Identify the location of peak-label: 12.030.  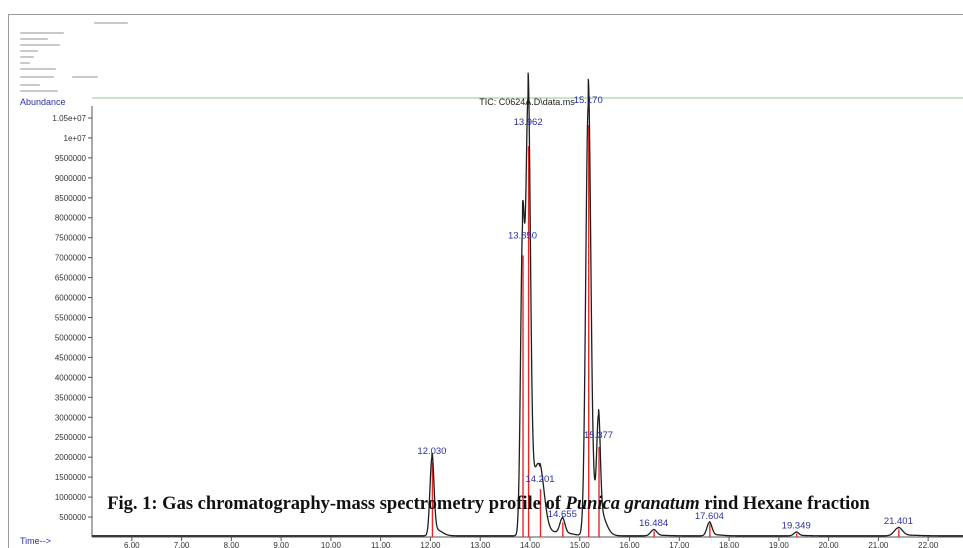
(431, 451).